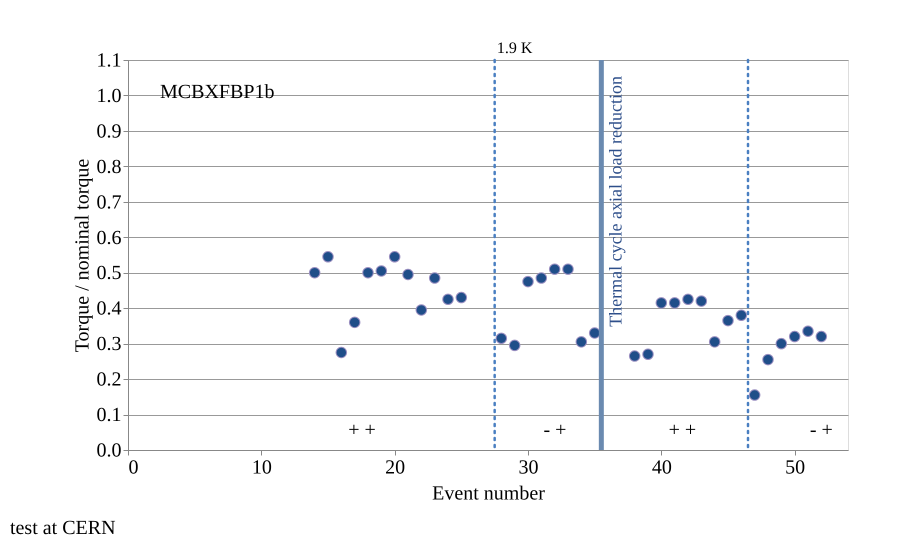 The height and width of the screenshot is (554, 916). What do you see at coordinates (262, 467) in the screenshot?
I see `x-tick-label: 10` at bounding box center [262, 467].